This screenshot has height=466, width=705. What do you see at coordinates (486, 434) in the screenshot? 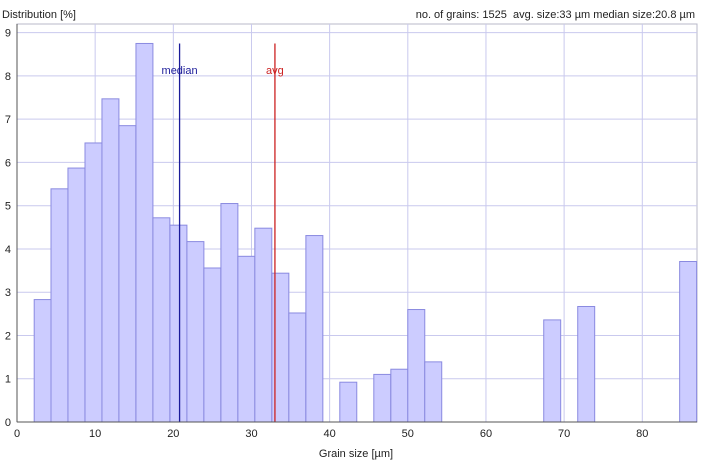
I see `x-tick-label: 60` at bounding box center [486, 434].